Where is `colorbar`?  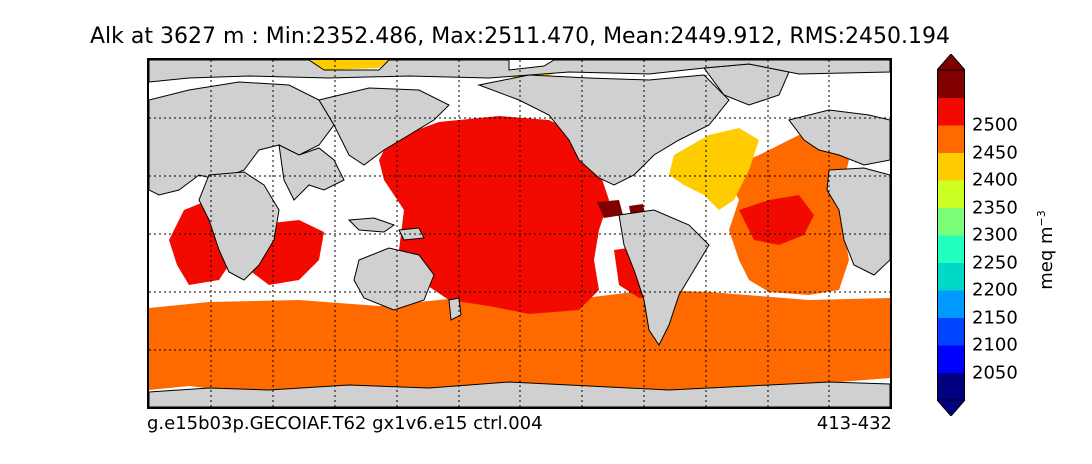 colorbar is located at coordinates (951, 235).